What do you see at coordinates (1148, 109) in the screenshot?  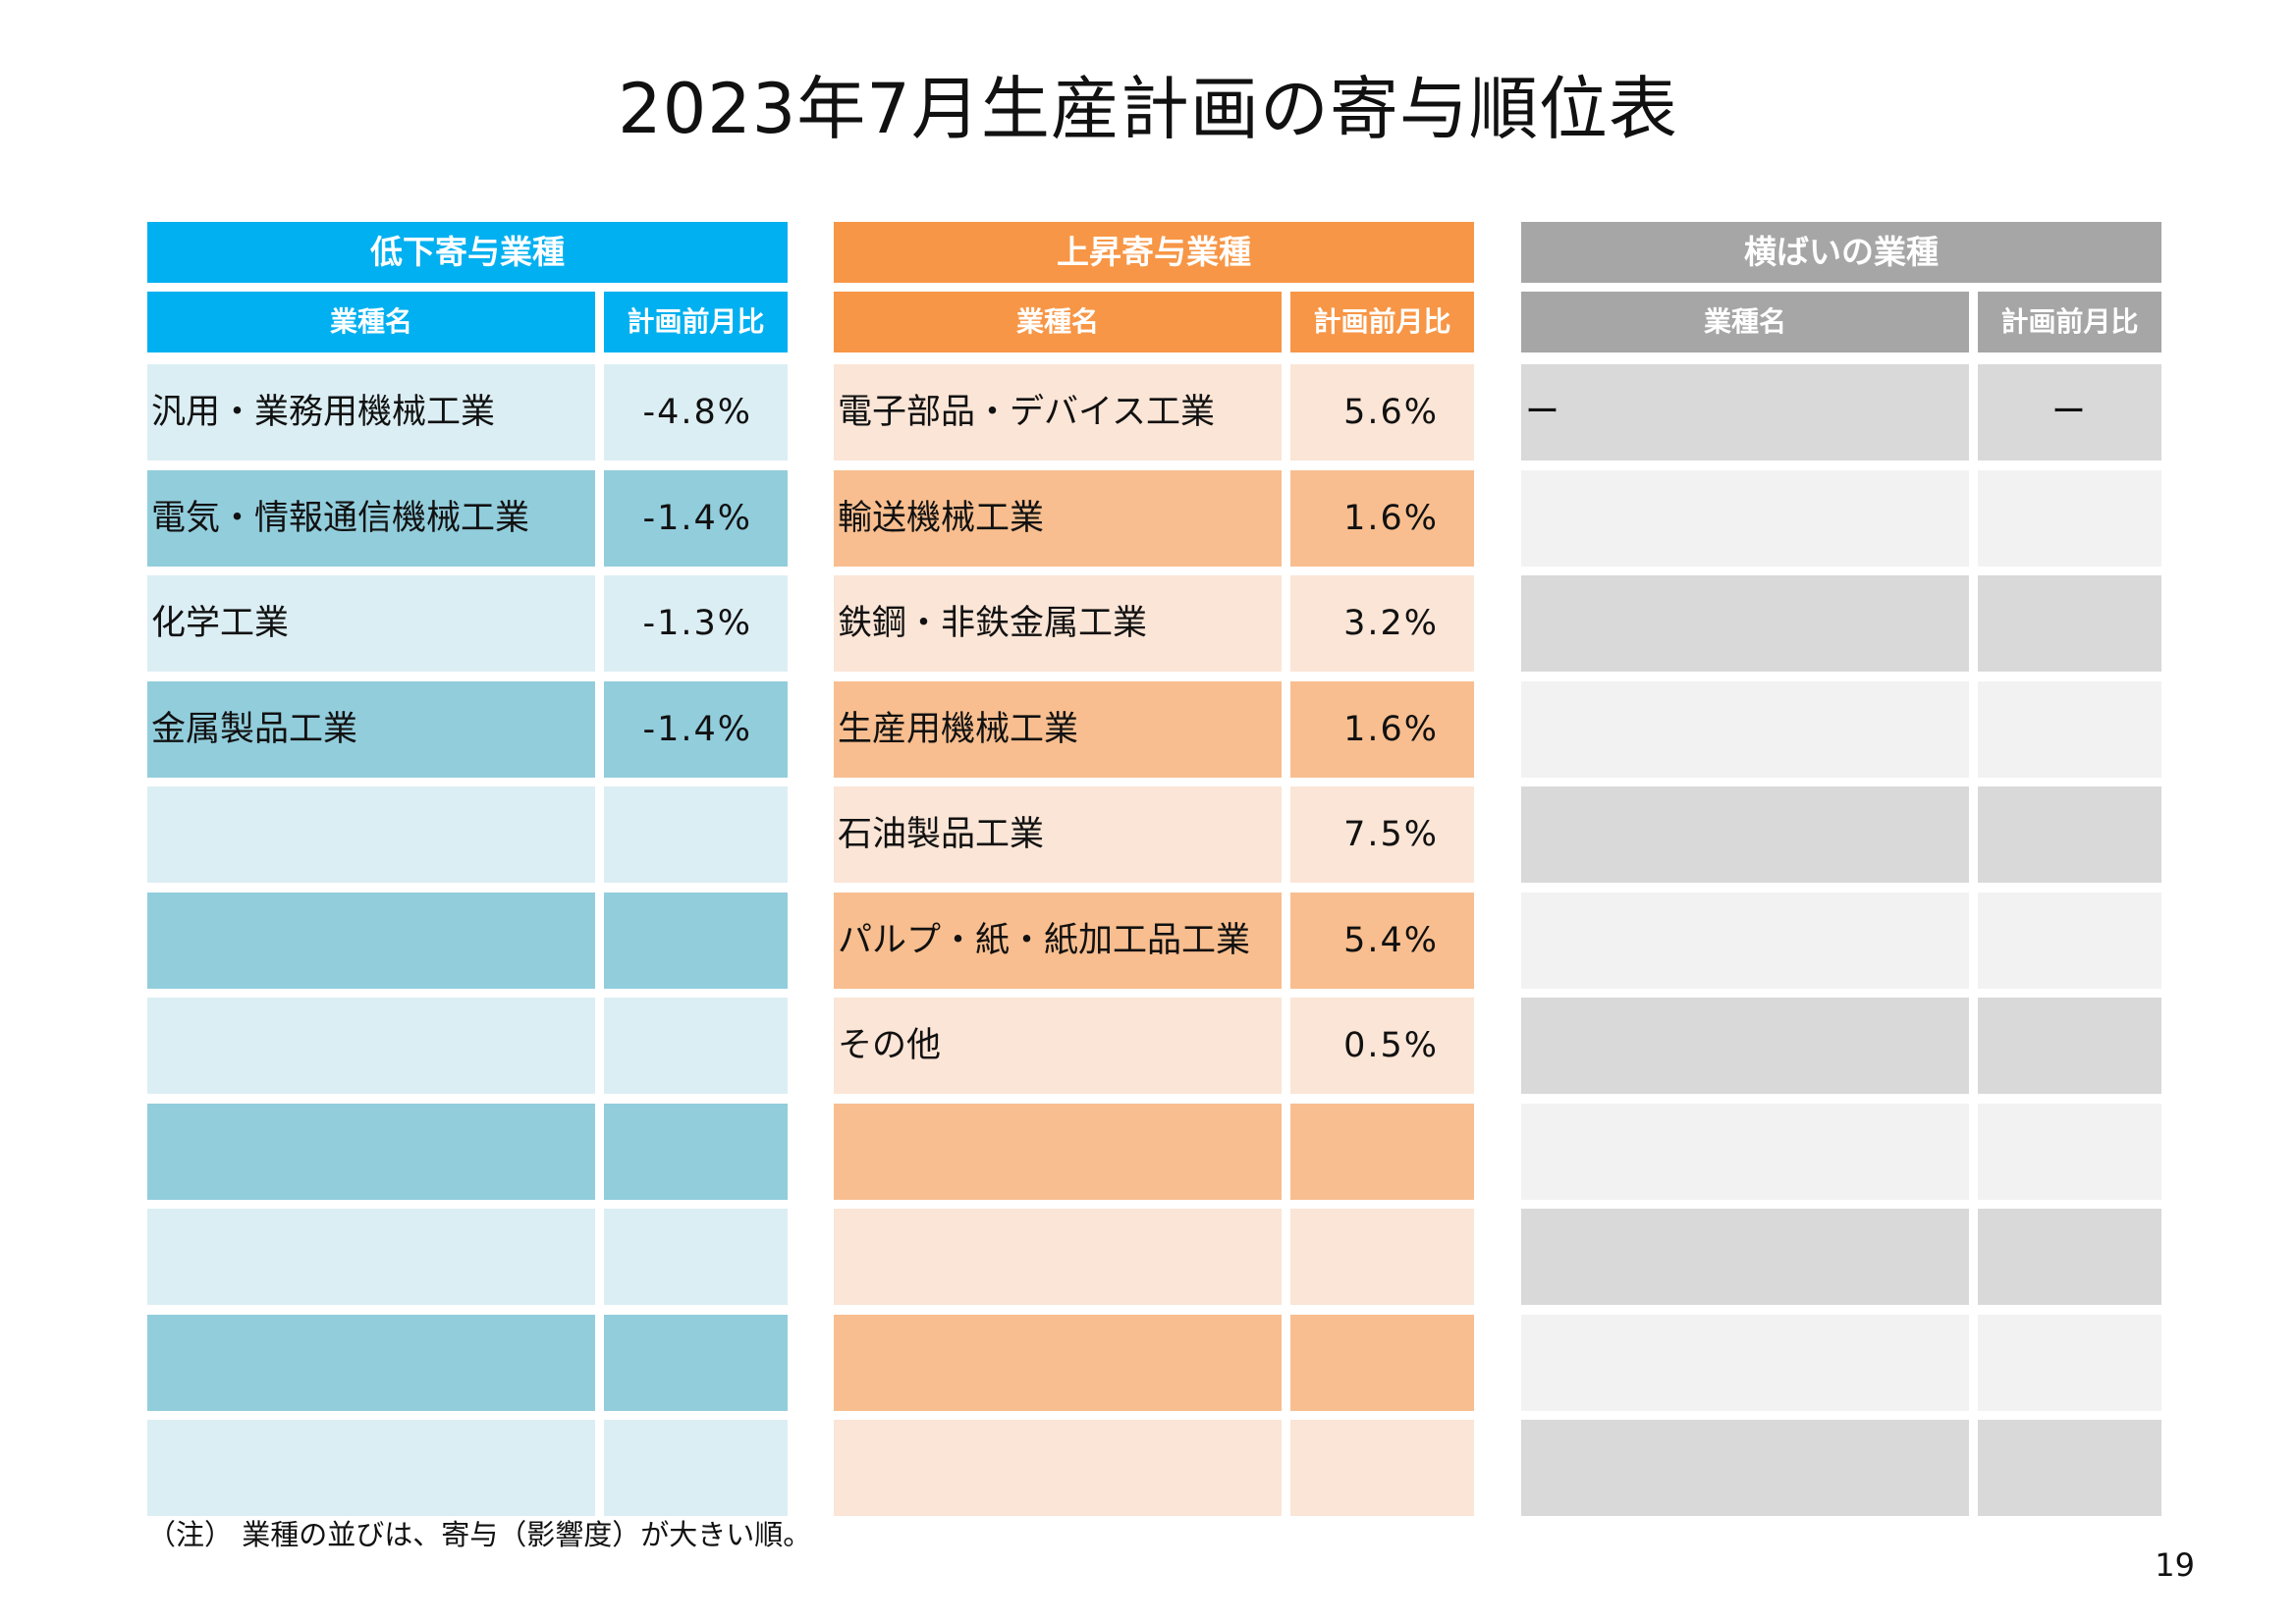 I see `page-title: 2023年7月生産計画の寄与順位表` at bounding box center [1148, 109].